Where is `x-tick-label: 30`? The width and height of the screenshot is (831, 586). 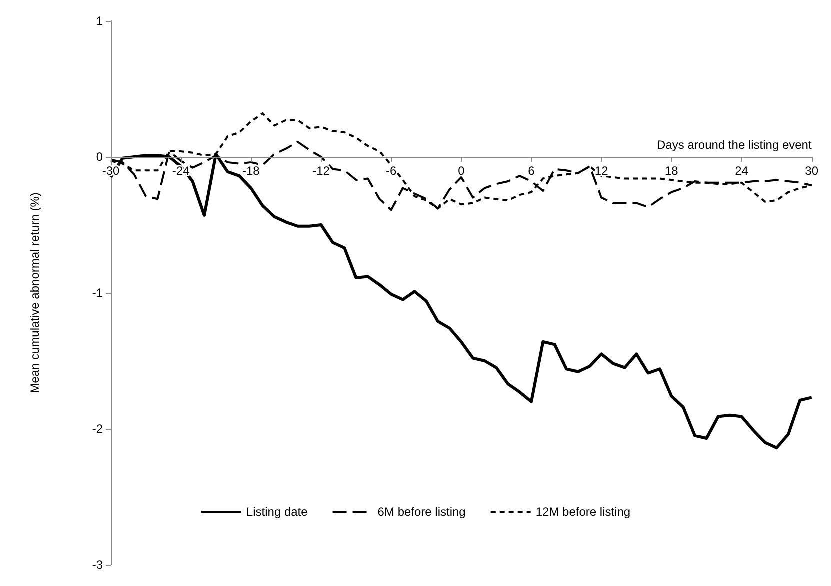
x-tick-label: 30 is located at coordinates (812, 171).